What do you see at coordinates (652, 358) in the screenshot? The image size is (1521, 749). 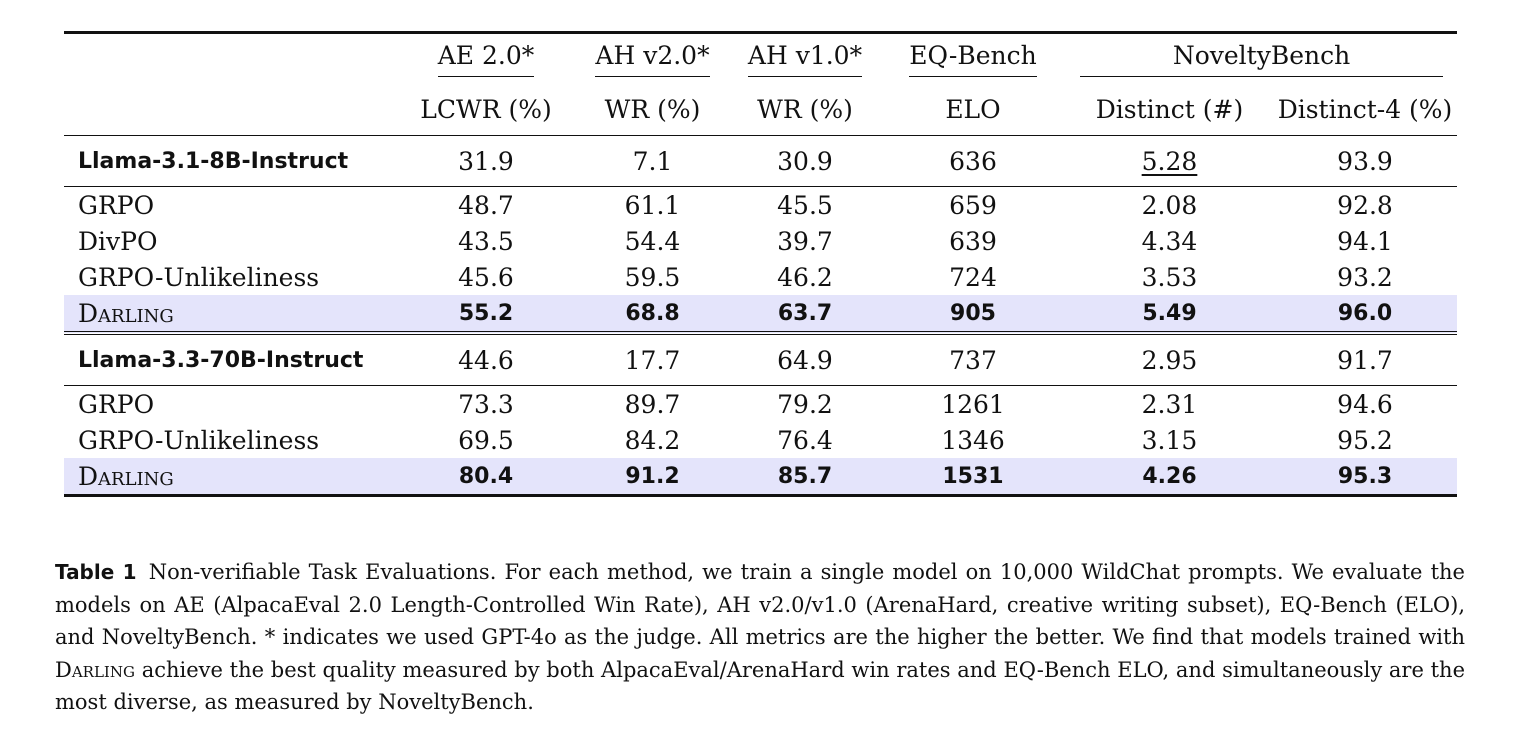 I see `table-cell: 17.7` at bounding box center [652, 358].